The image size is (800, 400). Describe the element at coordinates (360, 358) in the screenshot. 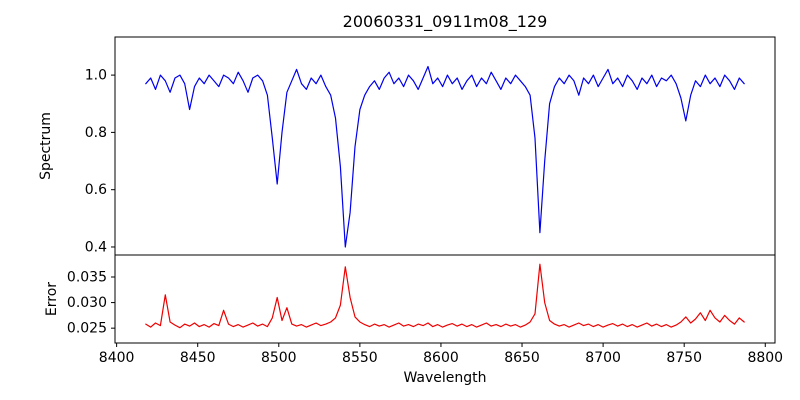

I see `x-tick-label: 8550` at that location.